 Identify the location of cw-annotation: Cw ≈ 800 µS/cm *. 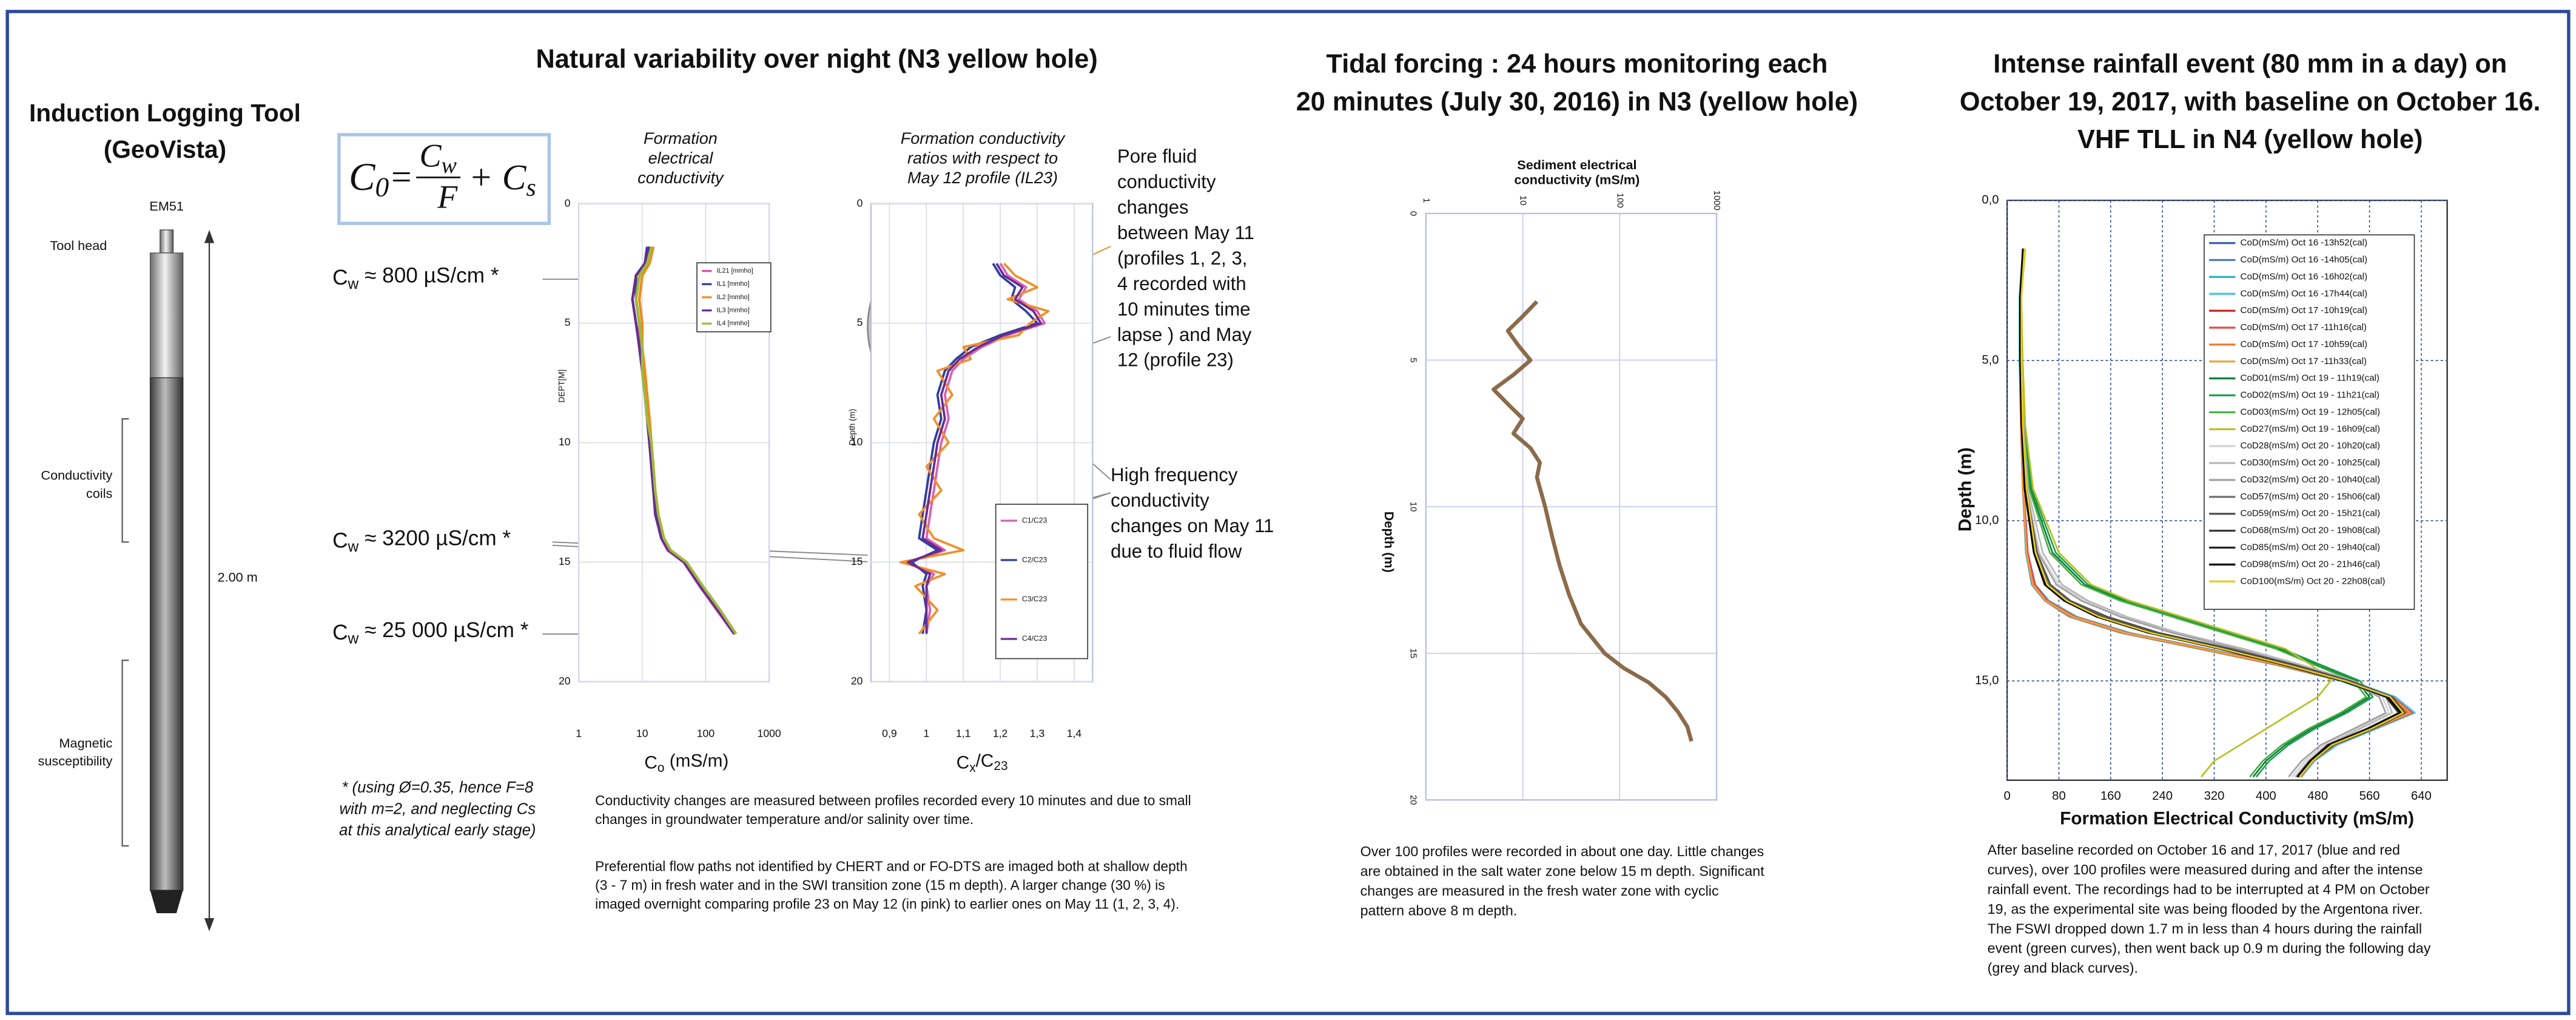
(415, 278).